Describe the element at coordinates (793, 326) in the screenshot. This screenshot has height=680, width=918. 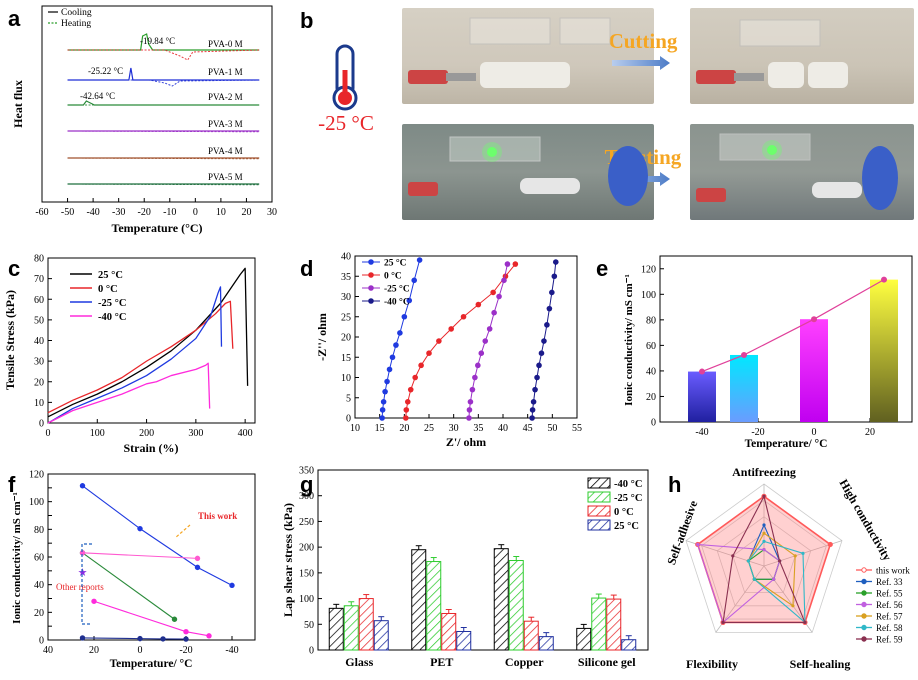
I see `panel-e-trend-line` at that location.